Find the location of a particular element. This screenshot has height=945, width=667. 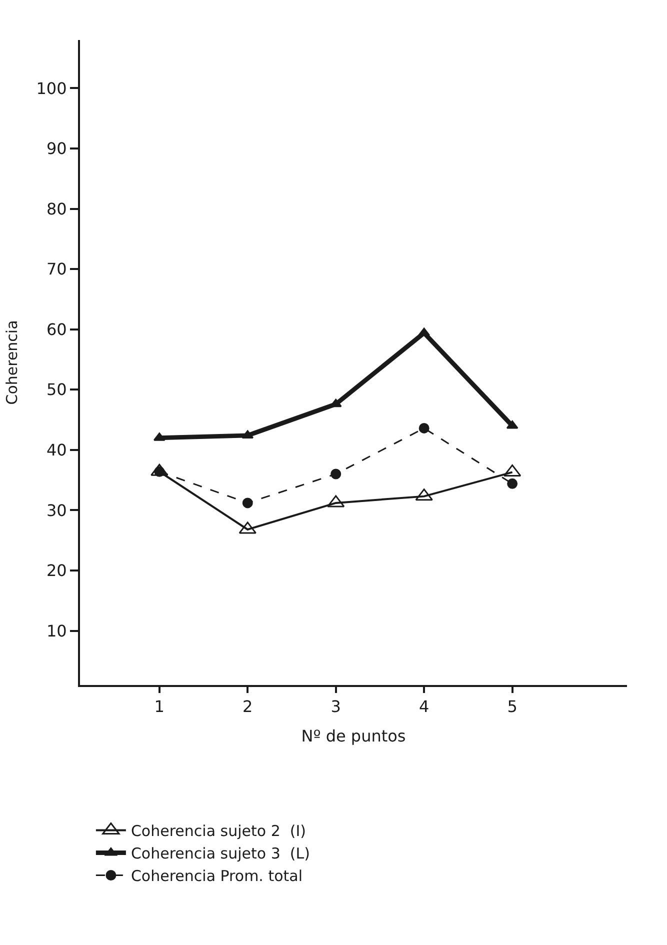

x-tick-label: 2 is located at coordinates (247, 706).